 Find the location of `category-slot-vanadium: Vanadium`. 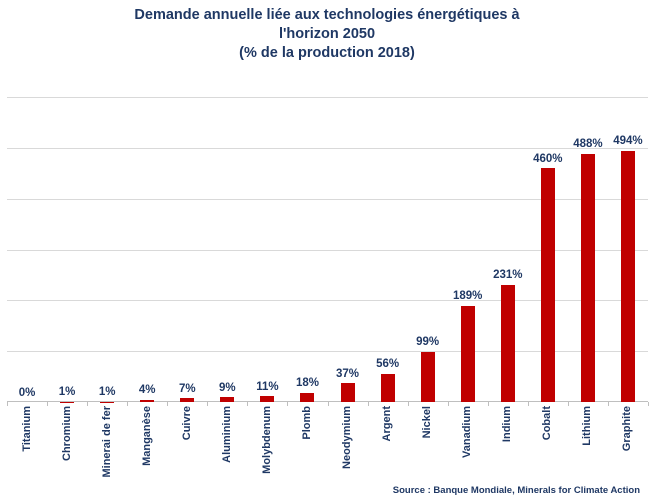

category-slot-vanadium: Vanadium is located at coordinates (468, 449).